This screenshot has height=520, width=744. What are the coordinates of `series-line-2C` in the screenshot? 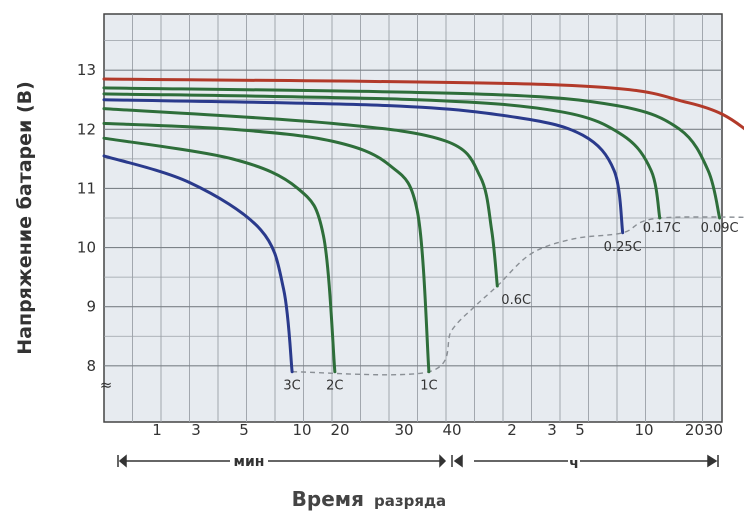 It's located at (219, 255).